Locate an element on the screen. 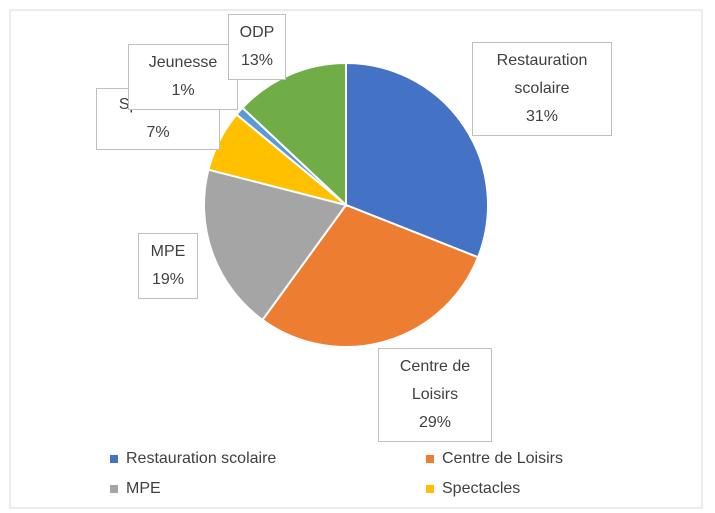  legend-label: Spectacles is located at coordinates (481, 488).